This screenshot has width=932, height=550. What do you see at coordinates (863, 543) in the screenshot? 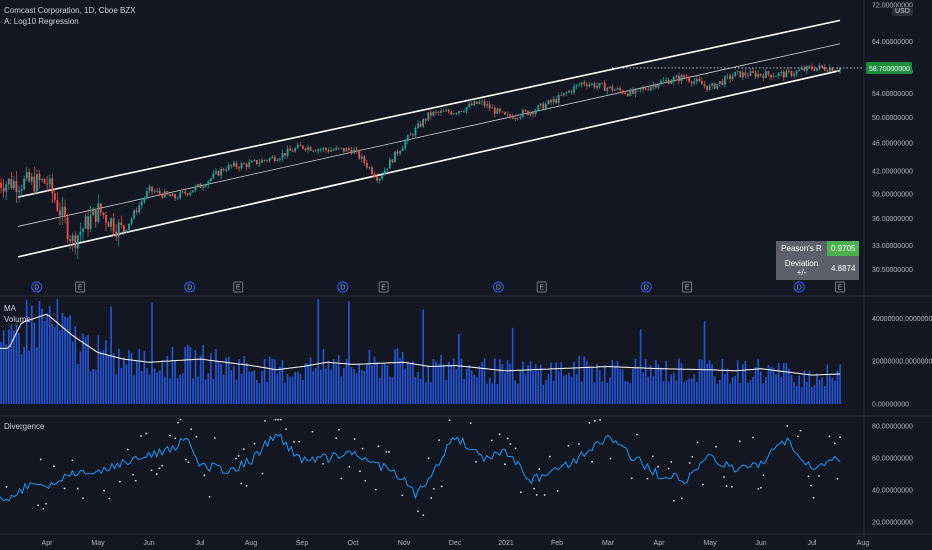
I see `x-tick-label: Aug` at bounding box center [863, 543].